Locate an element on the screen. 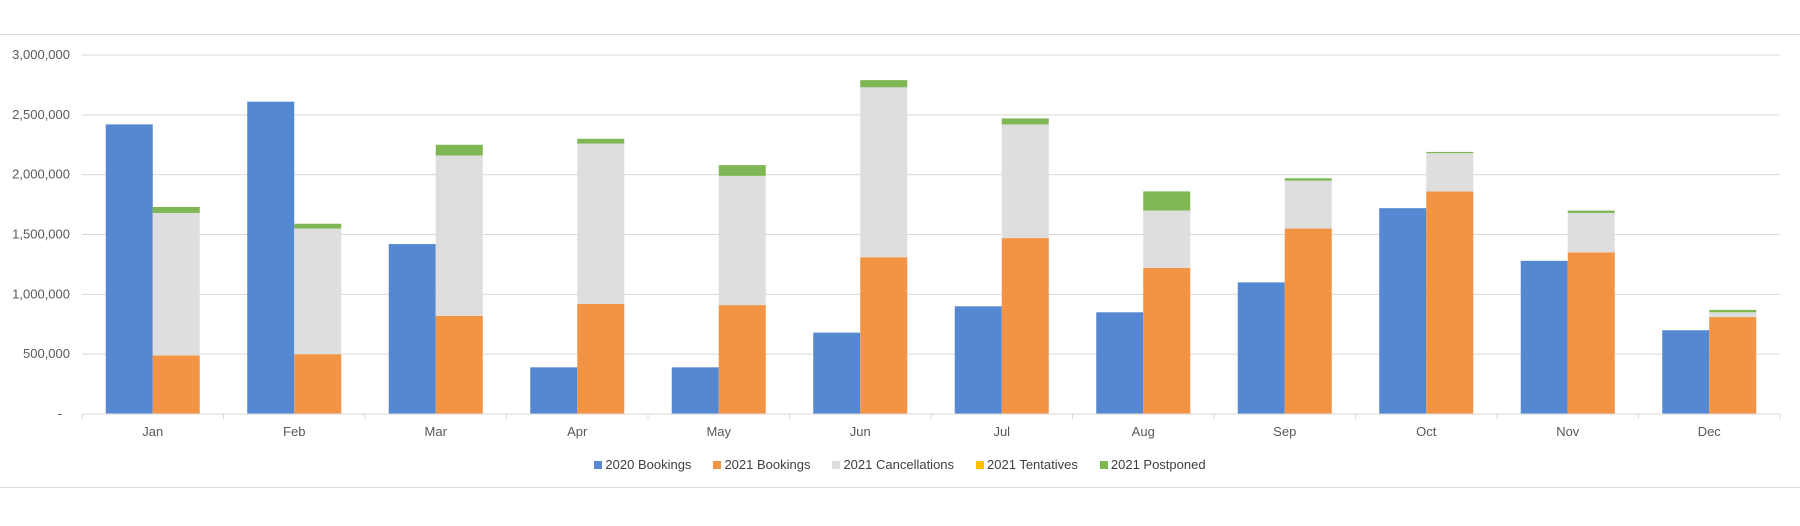  x-tick-label: Aug is located at coordinates (1143, 431).